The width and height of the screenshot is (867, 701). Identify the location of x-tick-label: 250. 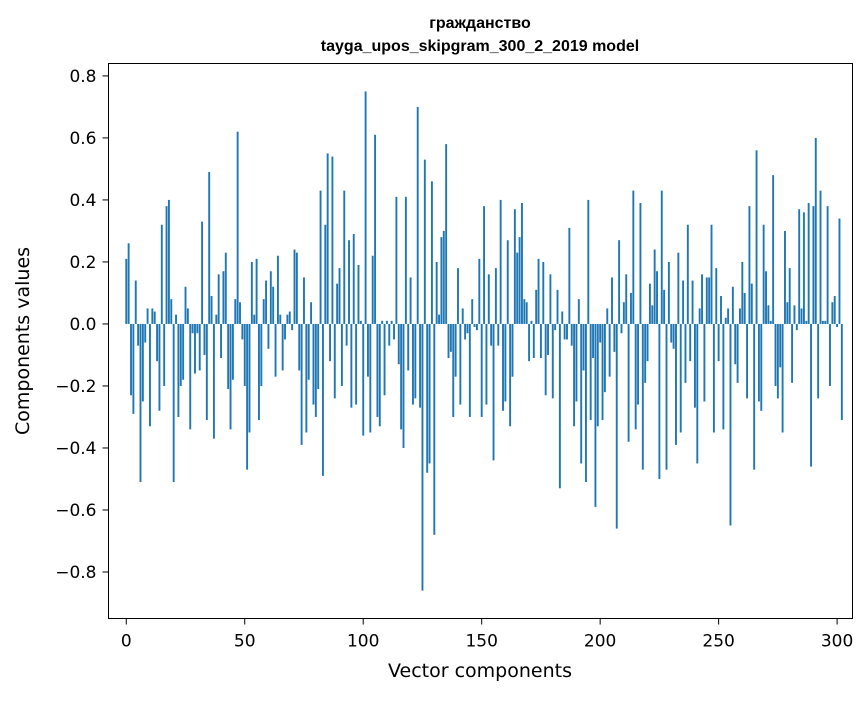
(718, 642).